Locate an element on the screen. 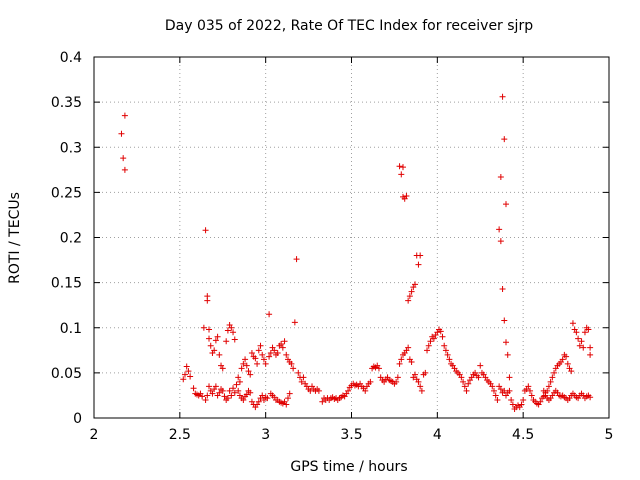  y-tick-label: 0.2 is located at coordinates (71, 239).